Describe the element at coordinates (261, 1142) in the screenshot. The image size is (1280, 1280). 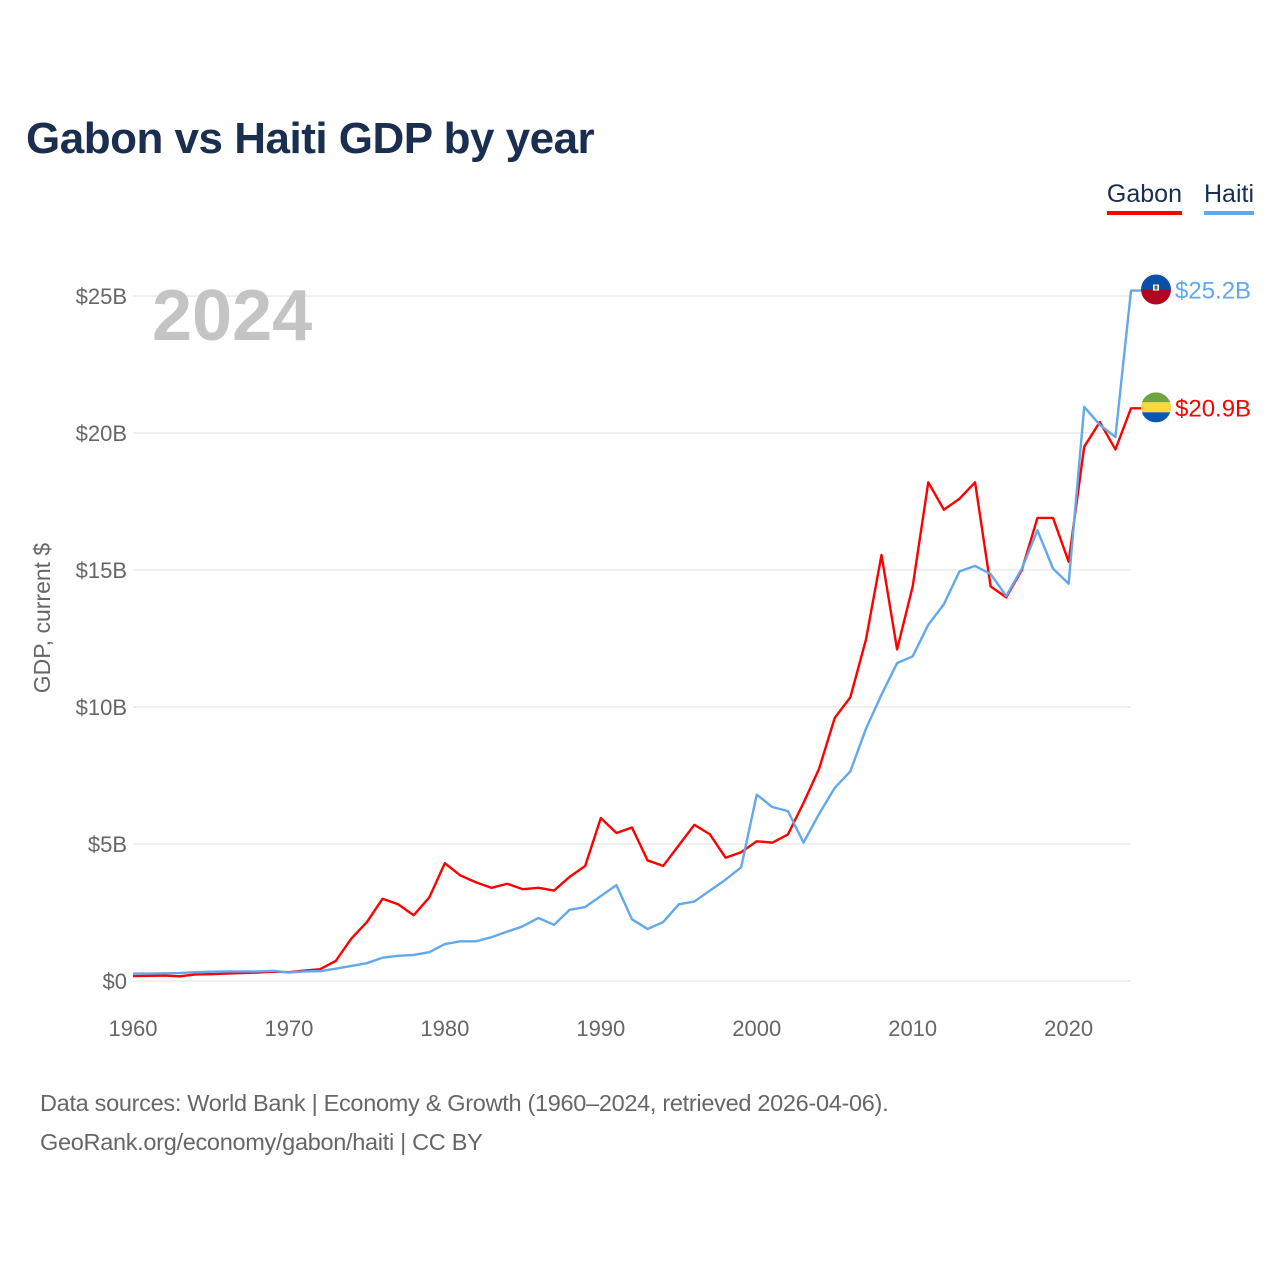
I see `footer-link: GeoRank.org/economy/gabon/haiti | CC BY` at that location.